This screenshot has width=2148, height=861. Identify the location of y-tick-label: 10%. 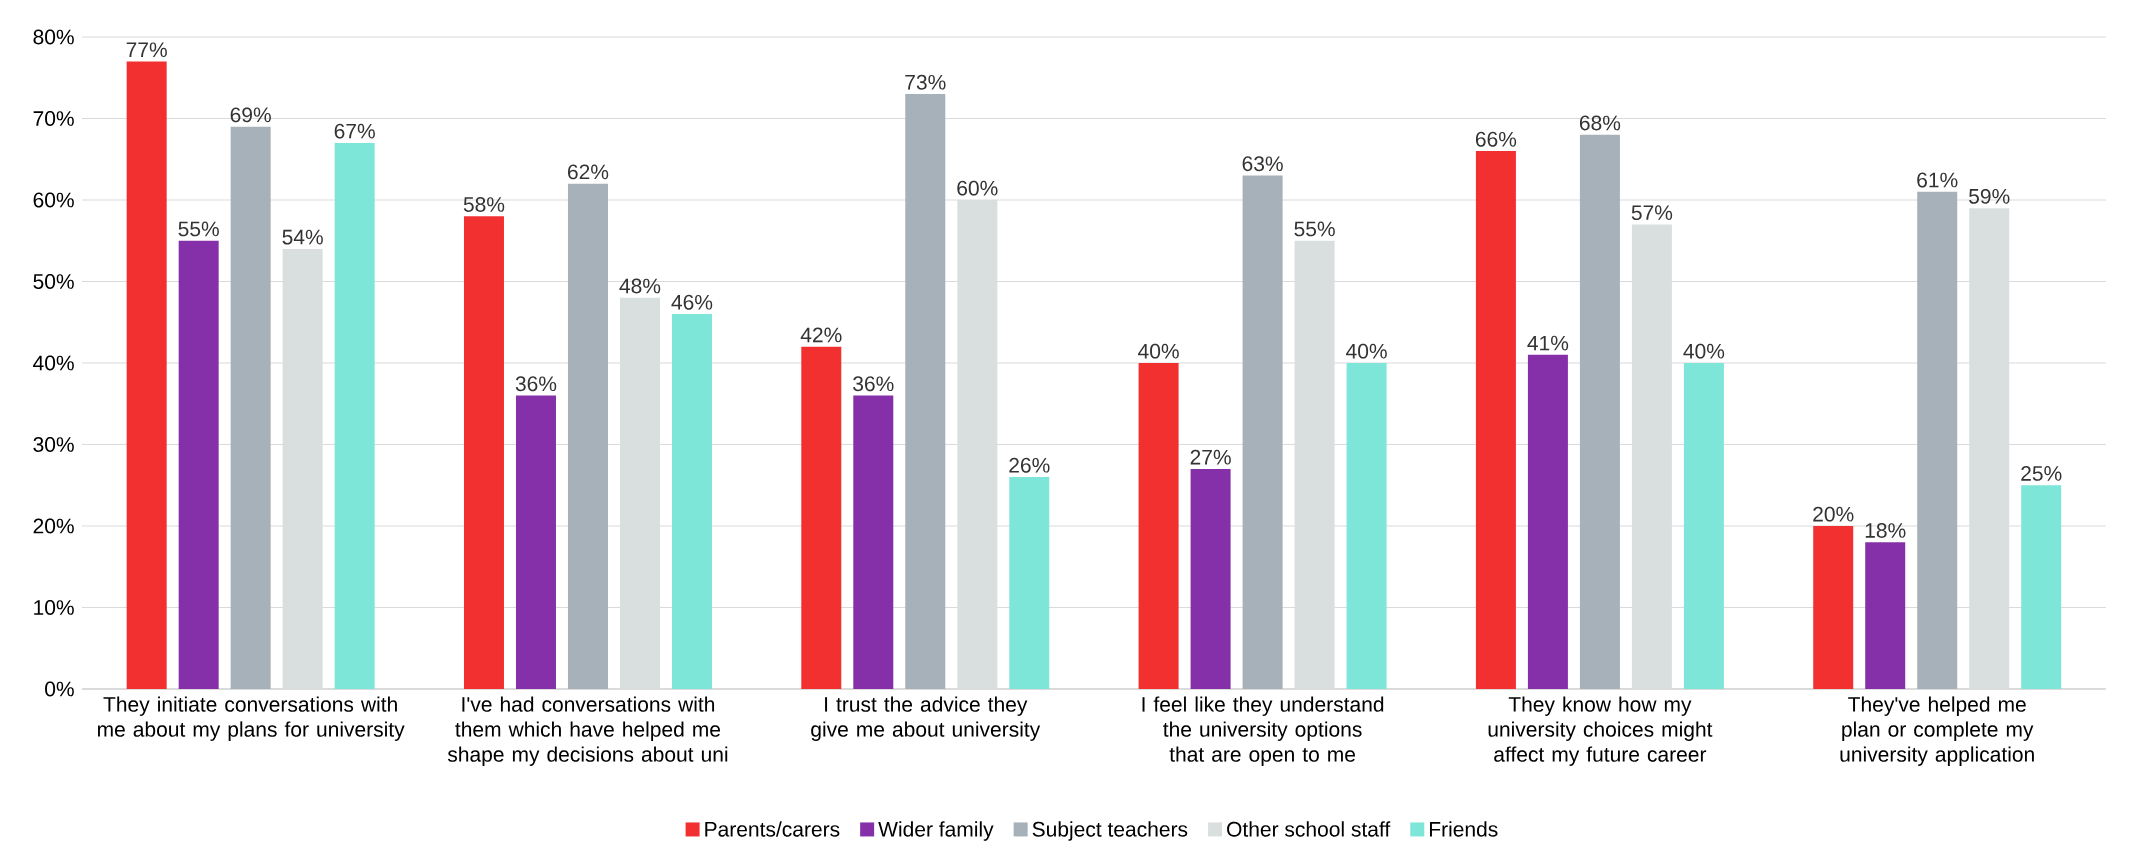
(54, 607).